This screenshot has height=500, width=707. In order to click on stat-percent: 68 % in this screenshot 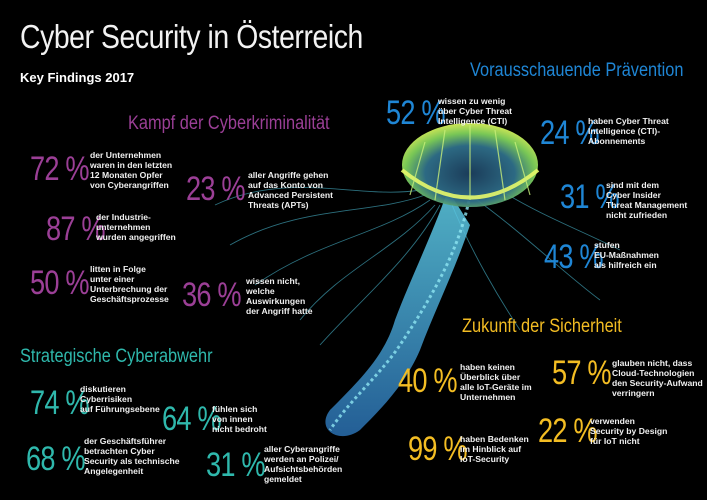, I will do `click(56, 459)`.